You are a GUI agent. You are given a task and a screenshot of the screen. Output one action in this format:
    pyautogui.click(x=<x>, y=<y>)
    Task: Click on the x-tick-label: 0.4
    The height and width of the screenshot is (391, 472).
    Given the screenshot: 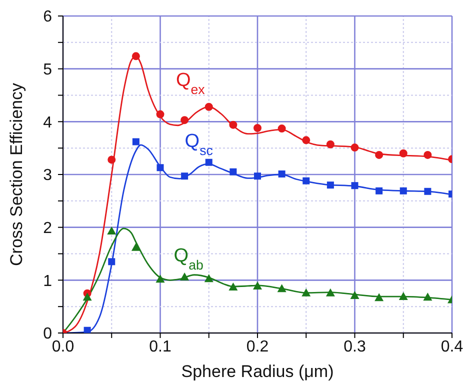 What is the action you would take?
    pyautogui.click(x=452, y=347)
    